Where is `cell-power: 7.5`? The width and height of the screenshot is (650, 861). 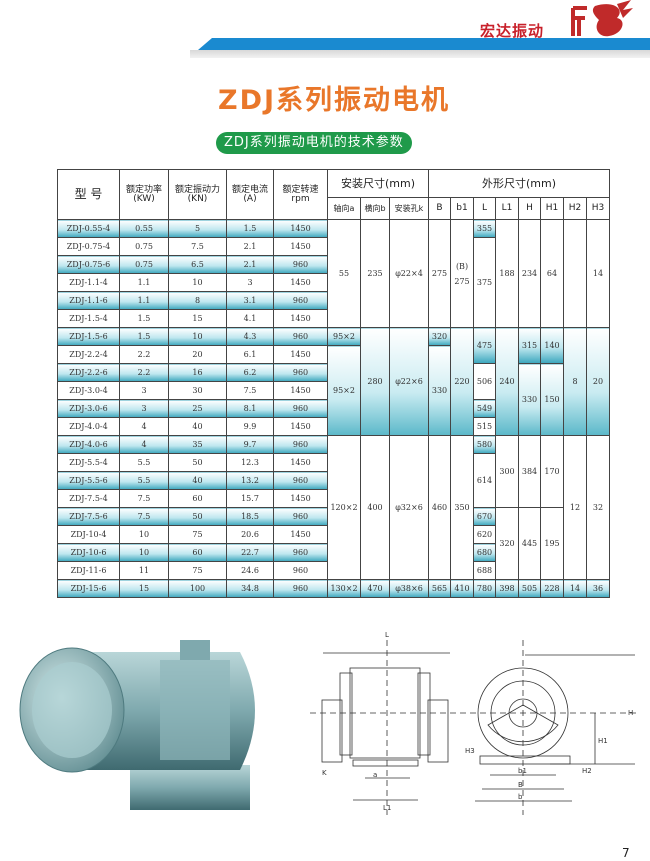 cell-power: 7.5 is located at coordinates (144, 498).